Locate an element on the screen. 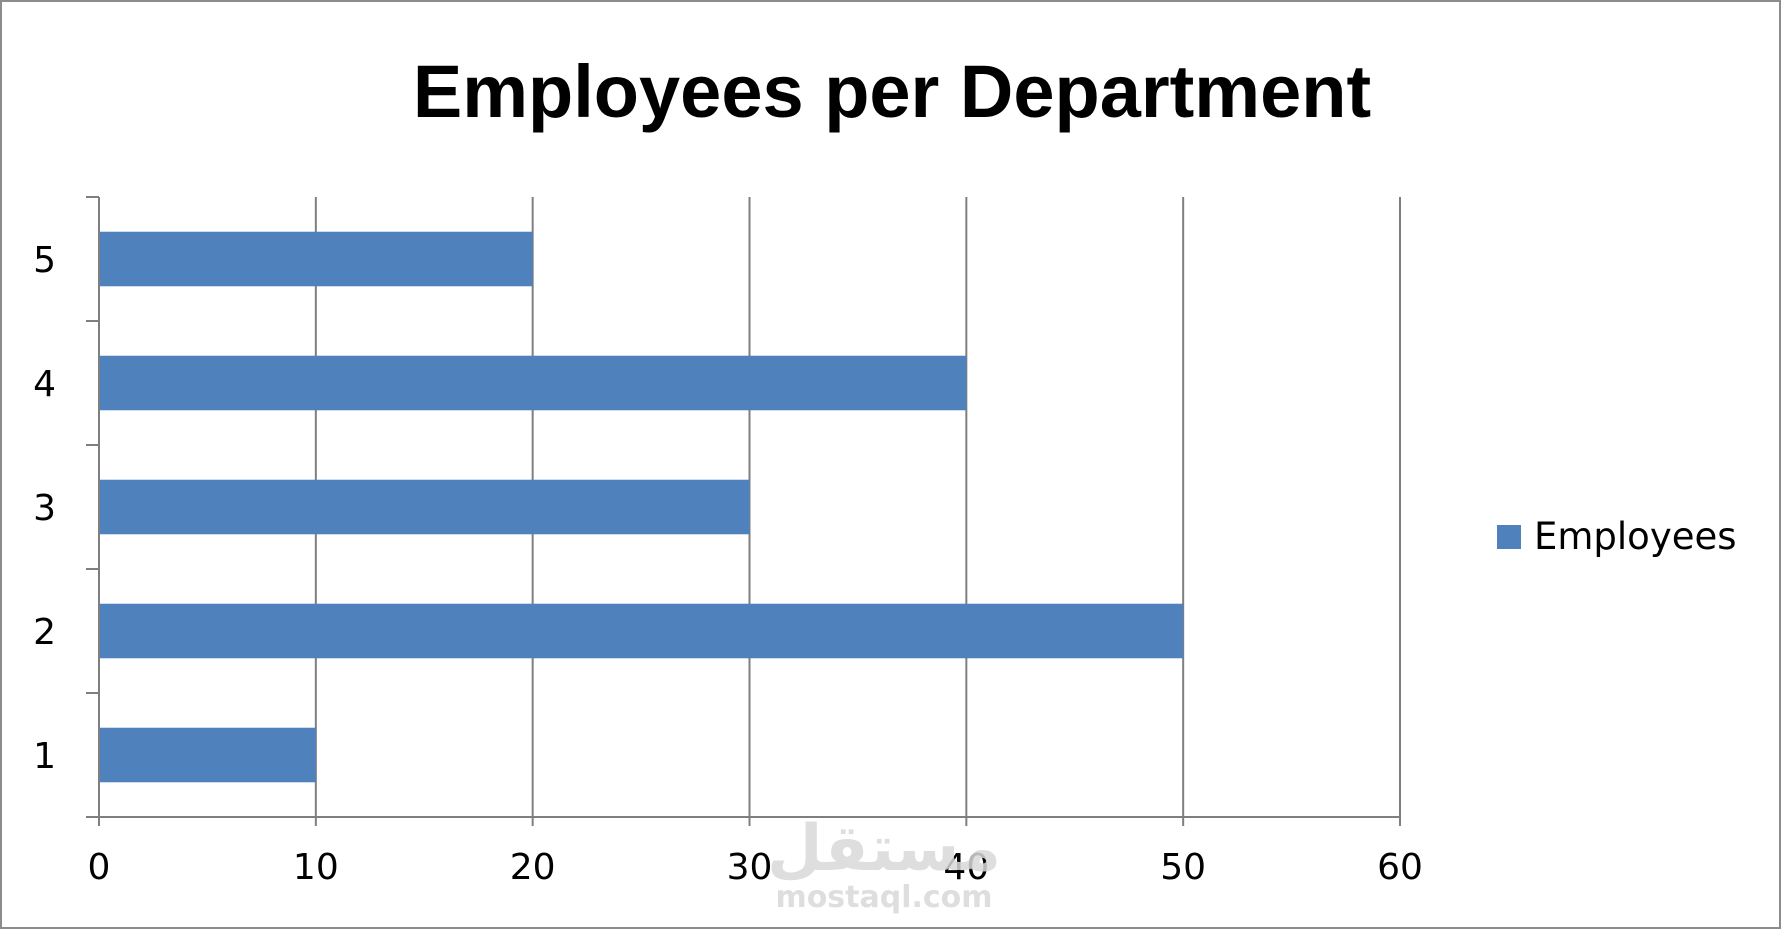  legend-swatch is located at coordinates (1509, 537).